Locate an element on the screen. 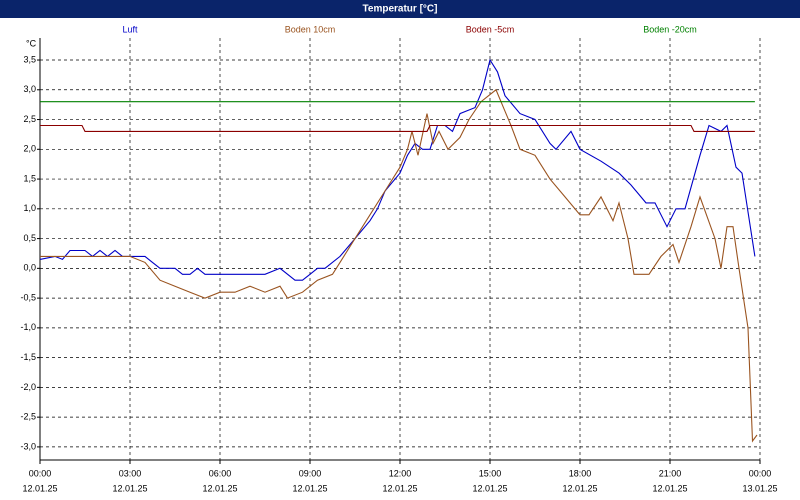 This screenshot has height=500, width=800. legend-entry: Luft is located at coordinates (130, 29).